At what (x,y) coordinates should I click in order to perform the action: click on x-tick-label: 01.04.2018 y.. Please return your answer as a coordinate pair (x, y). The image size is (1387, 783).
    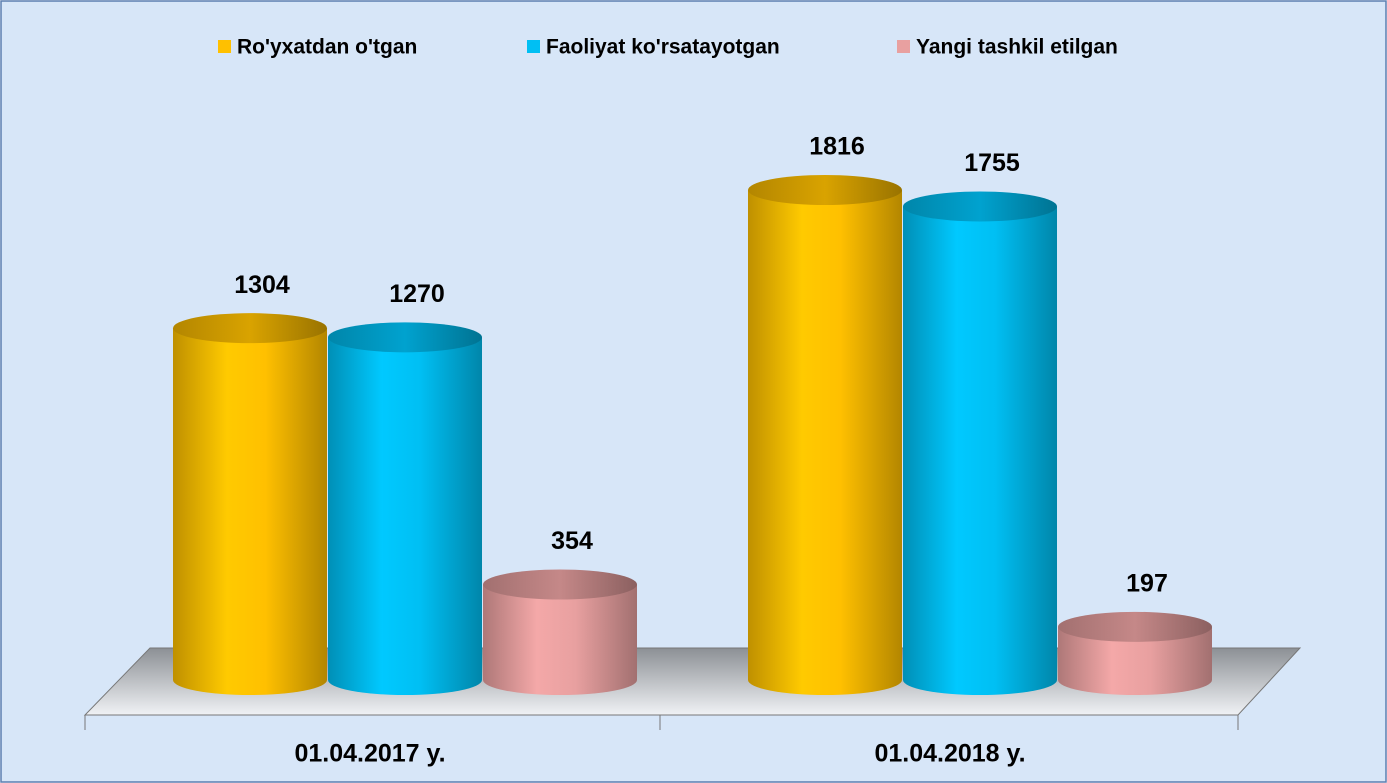
    Looking at the image, I should click on (949, 754).